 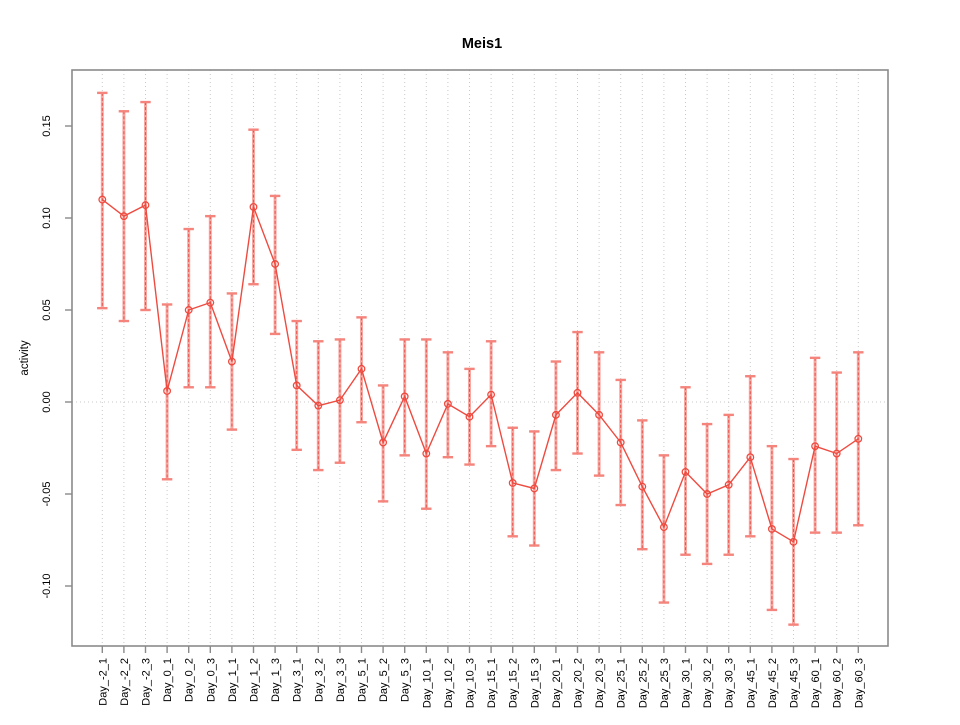 What do you see at coordinates (427, 683) in the screenshot?
I see `x-tick-label: Day_10_1` at bounding box center [427, 683].